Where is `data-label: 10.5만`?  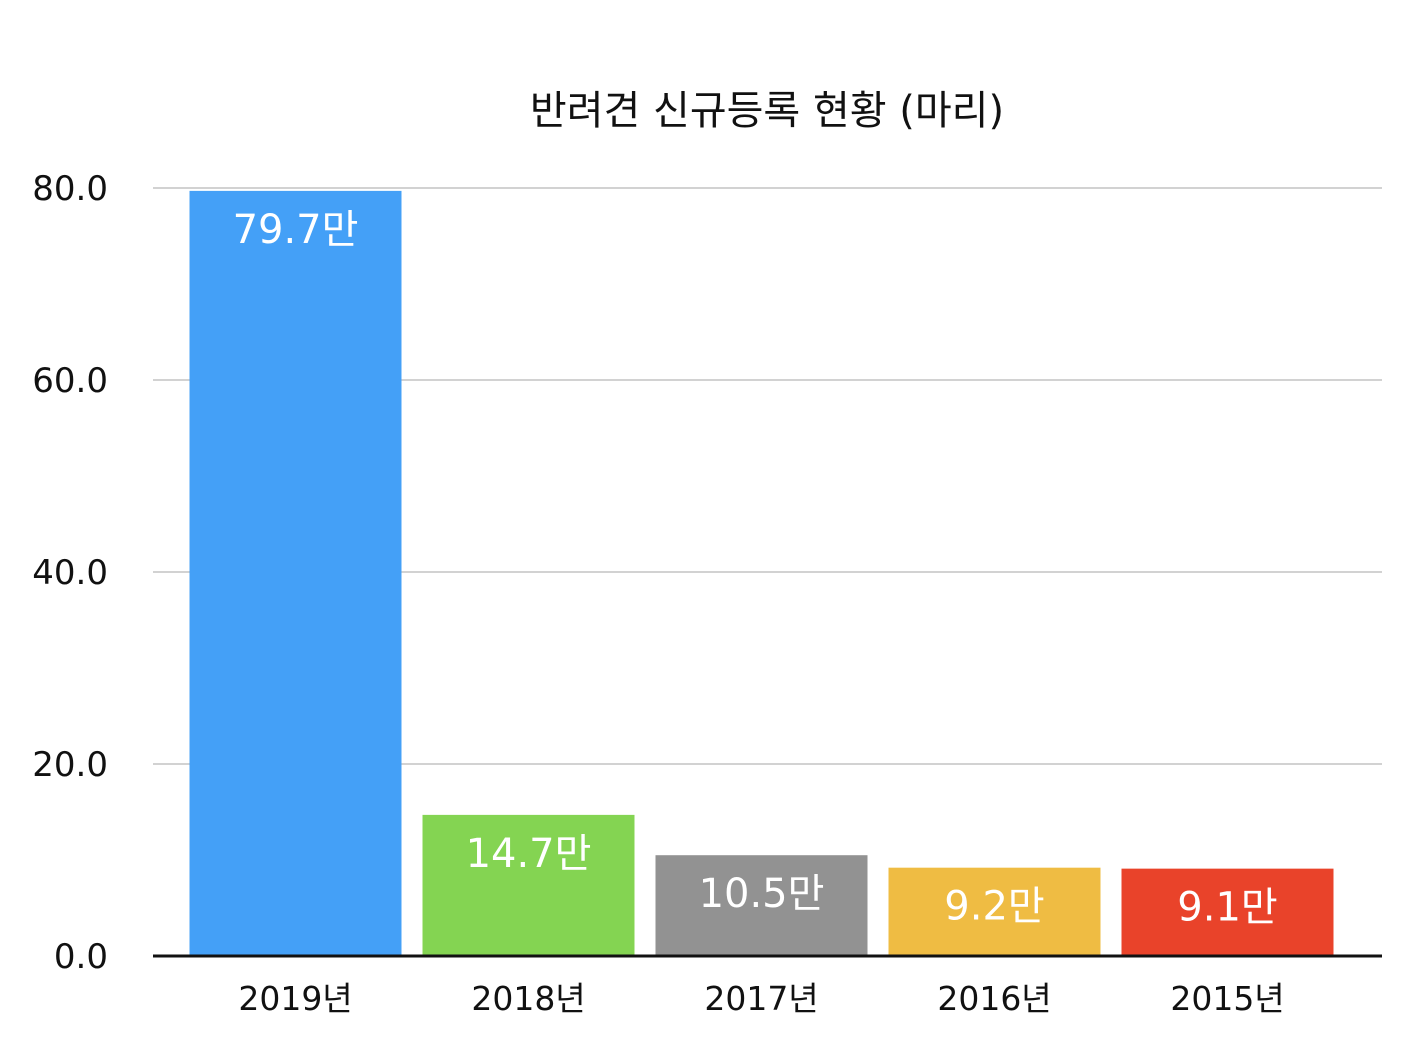
data-label: 10.5만 is located at coordinates (762, 894).